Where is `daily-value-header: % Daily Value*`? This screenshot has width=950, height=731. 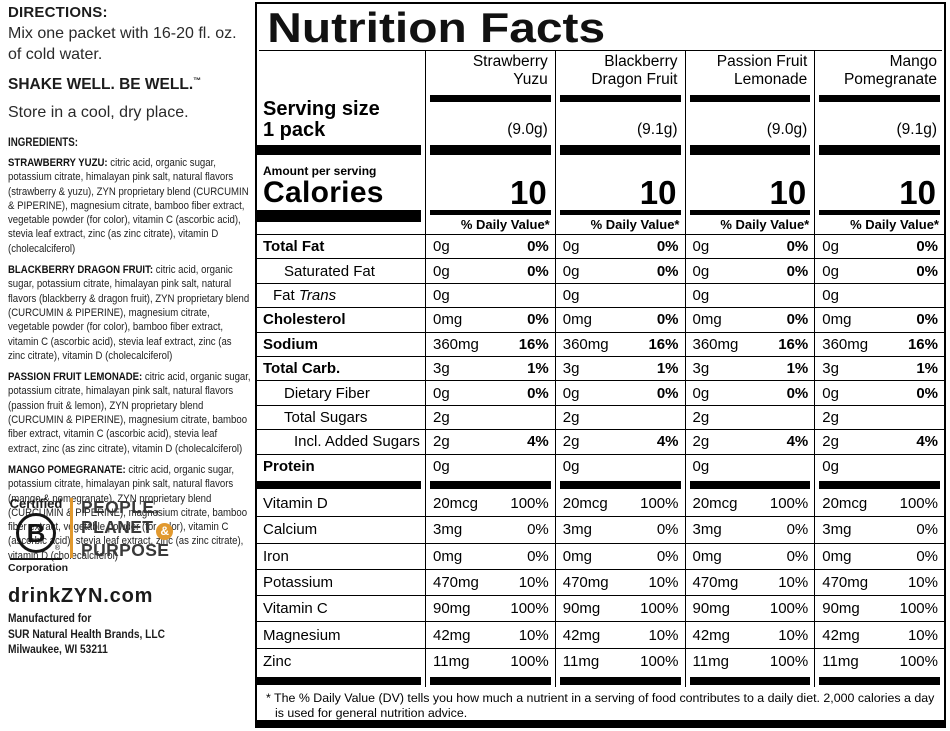 daily-value-header: % Daily Value* is located at coordinates (635, 224).